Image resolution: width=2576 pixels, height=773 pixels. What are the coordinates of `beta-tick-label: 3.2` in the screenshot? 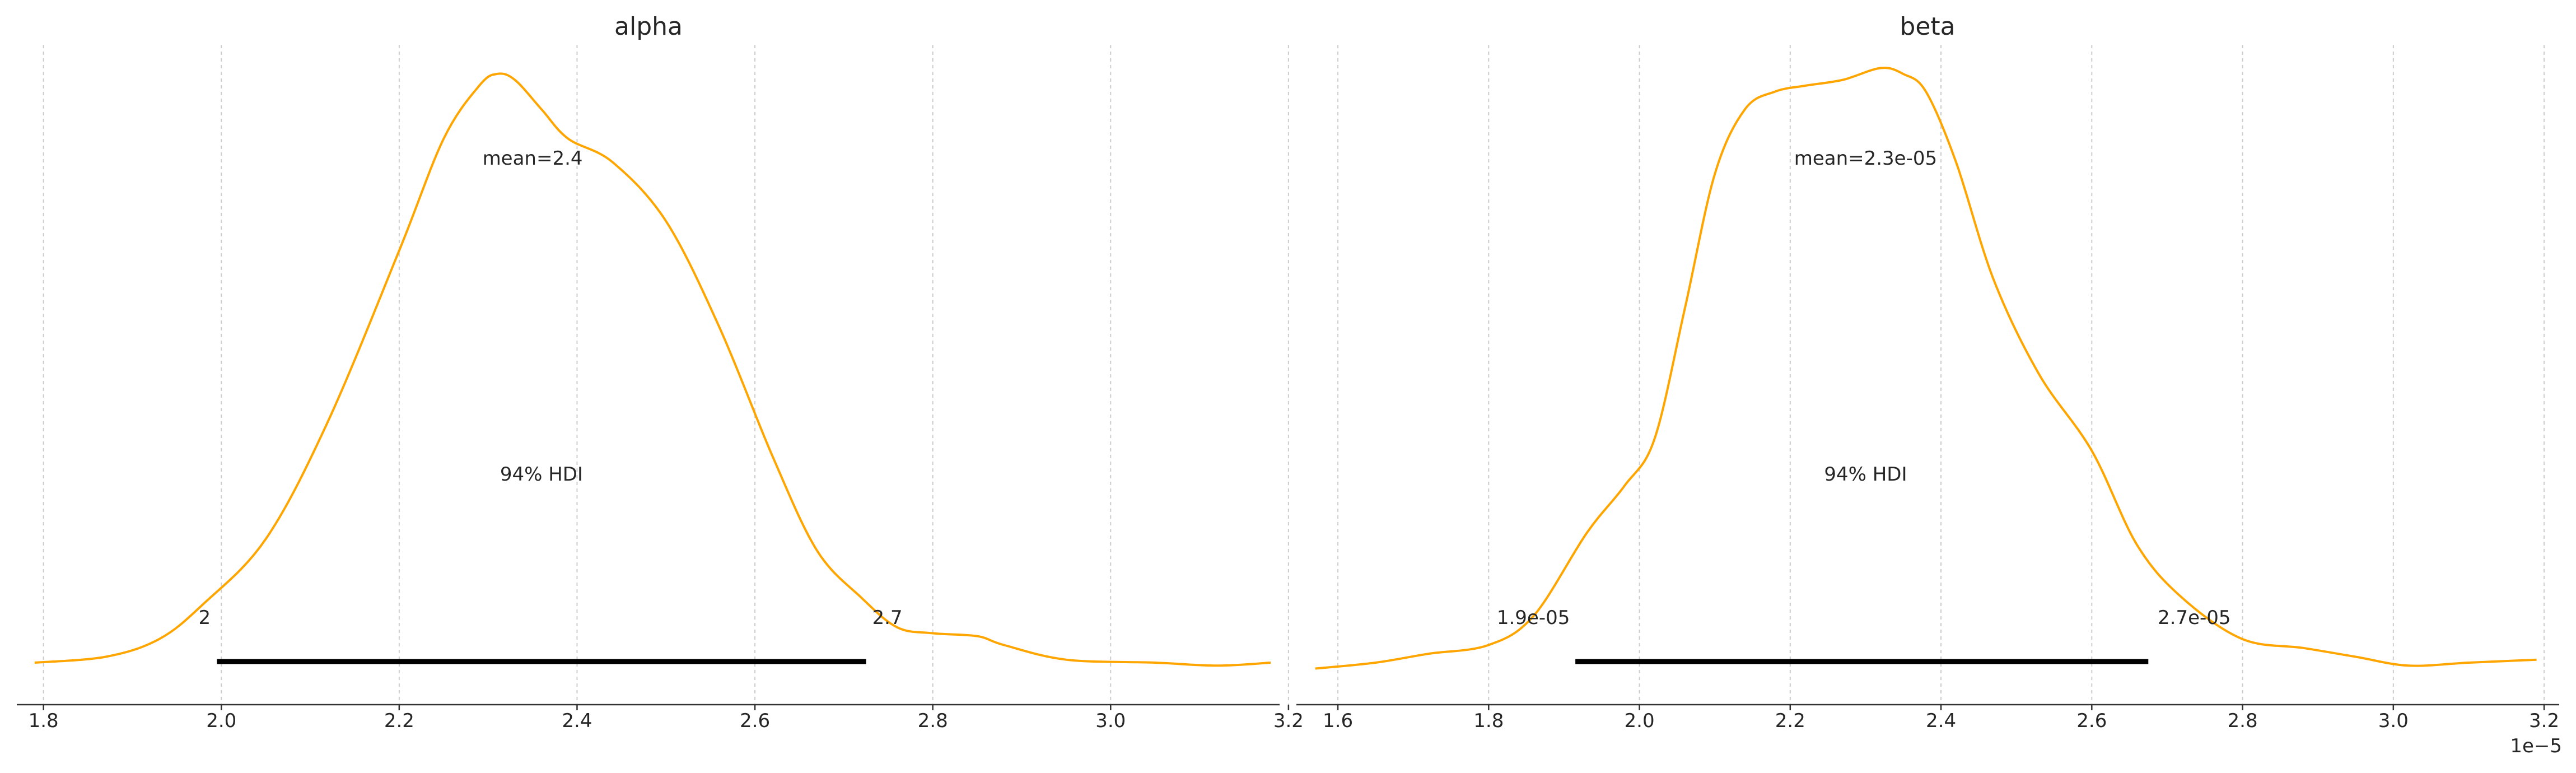 It's located at (2544, 721).